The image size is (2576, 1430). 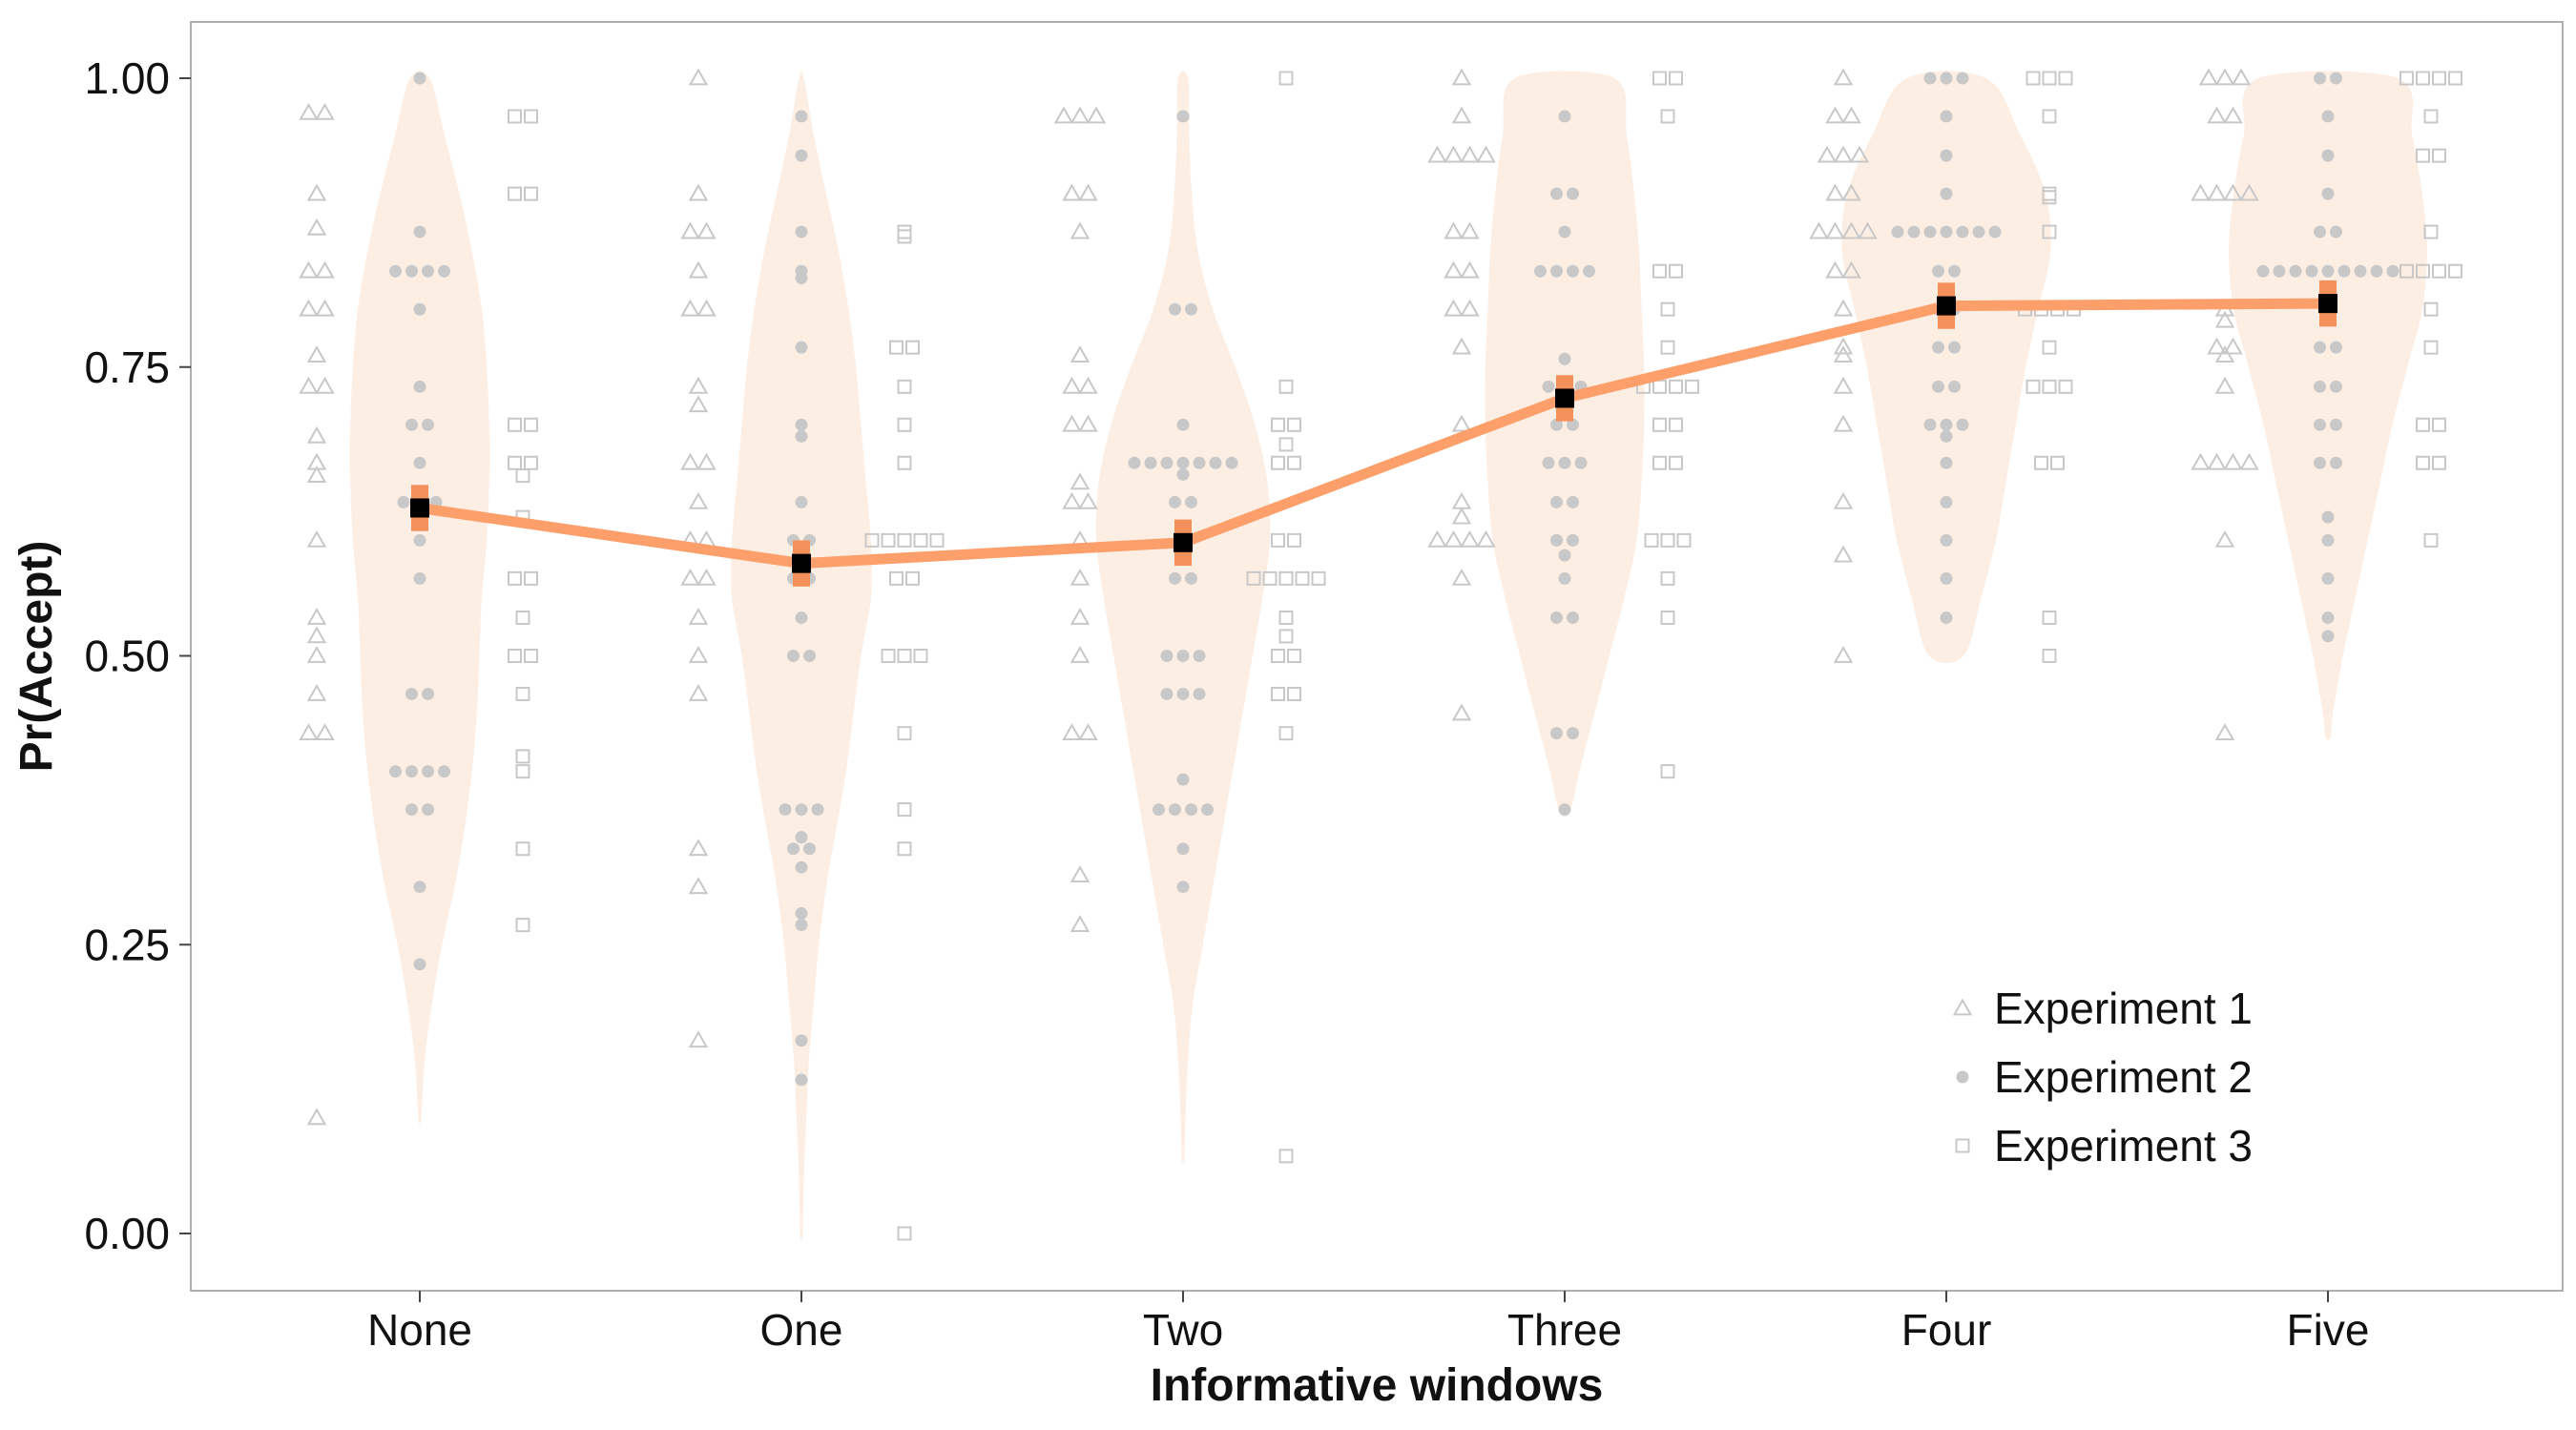 I want to click on legend-label: Experiment 3, so click(x=2123, y=1146).